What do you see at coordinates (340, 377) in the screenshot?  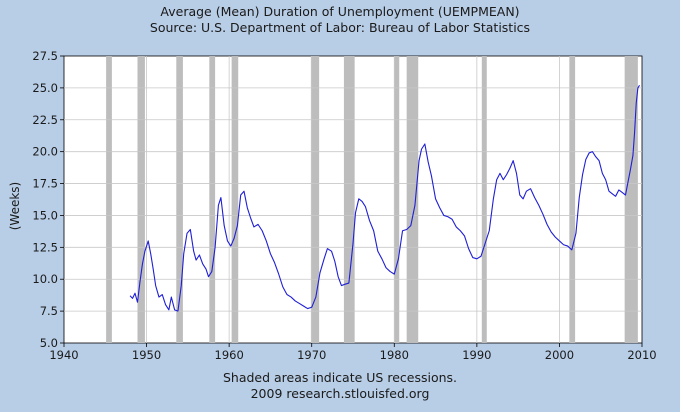 I see `footer-recession-note: Shaded areas indicate US recessions.` at bounding box center [340, 377].